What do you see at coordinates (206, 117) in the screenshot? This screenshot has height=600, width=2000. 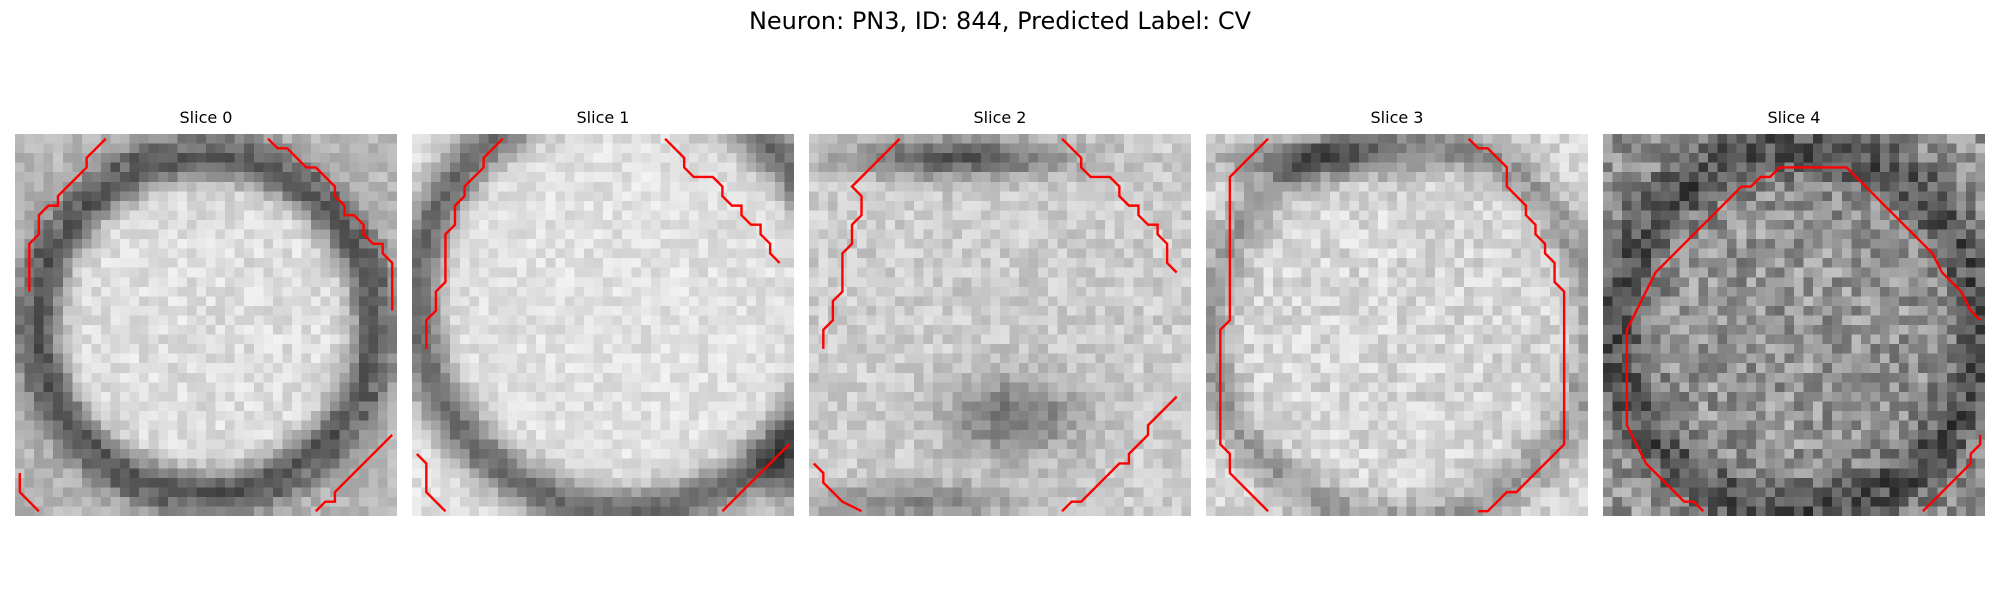 I see `slice-title: Slice 0` at bounding box center [206, 117].